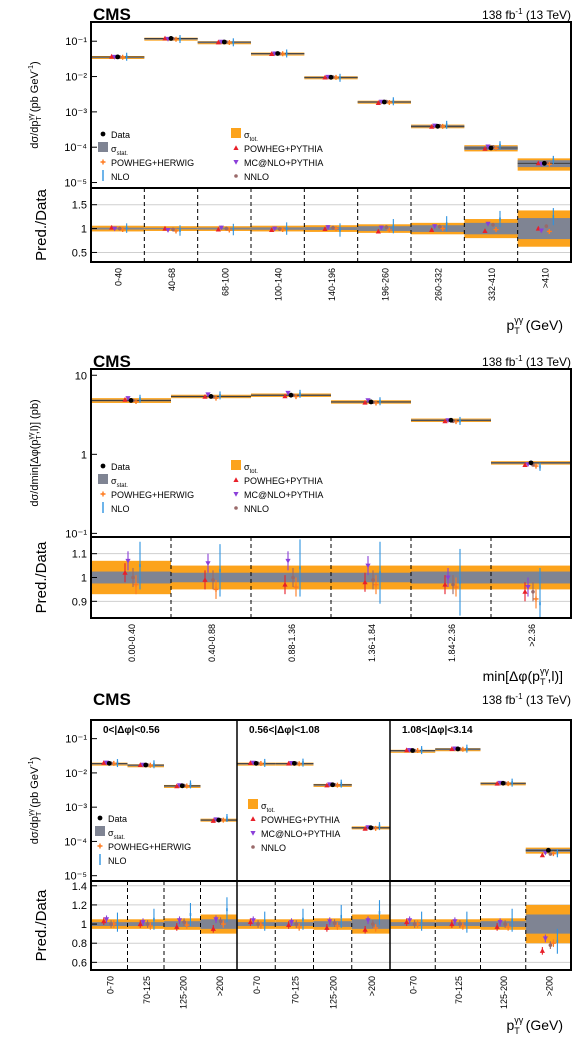 The image size is (580, 1039). I want to click on x-category-label: 260-332, so click(439, 284).